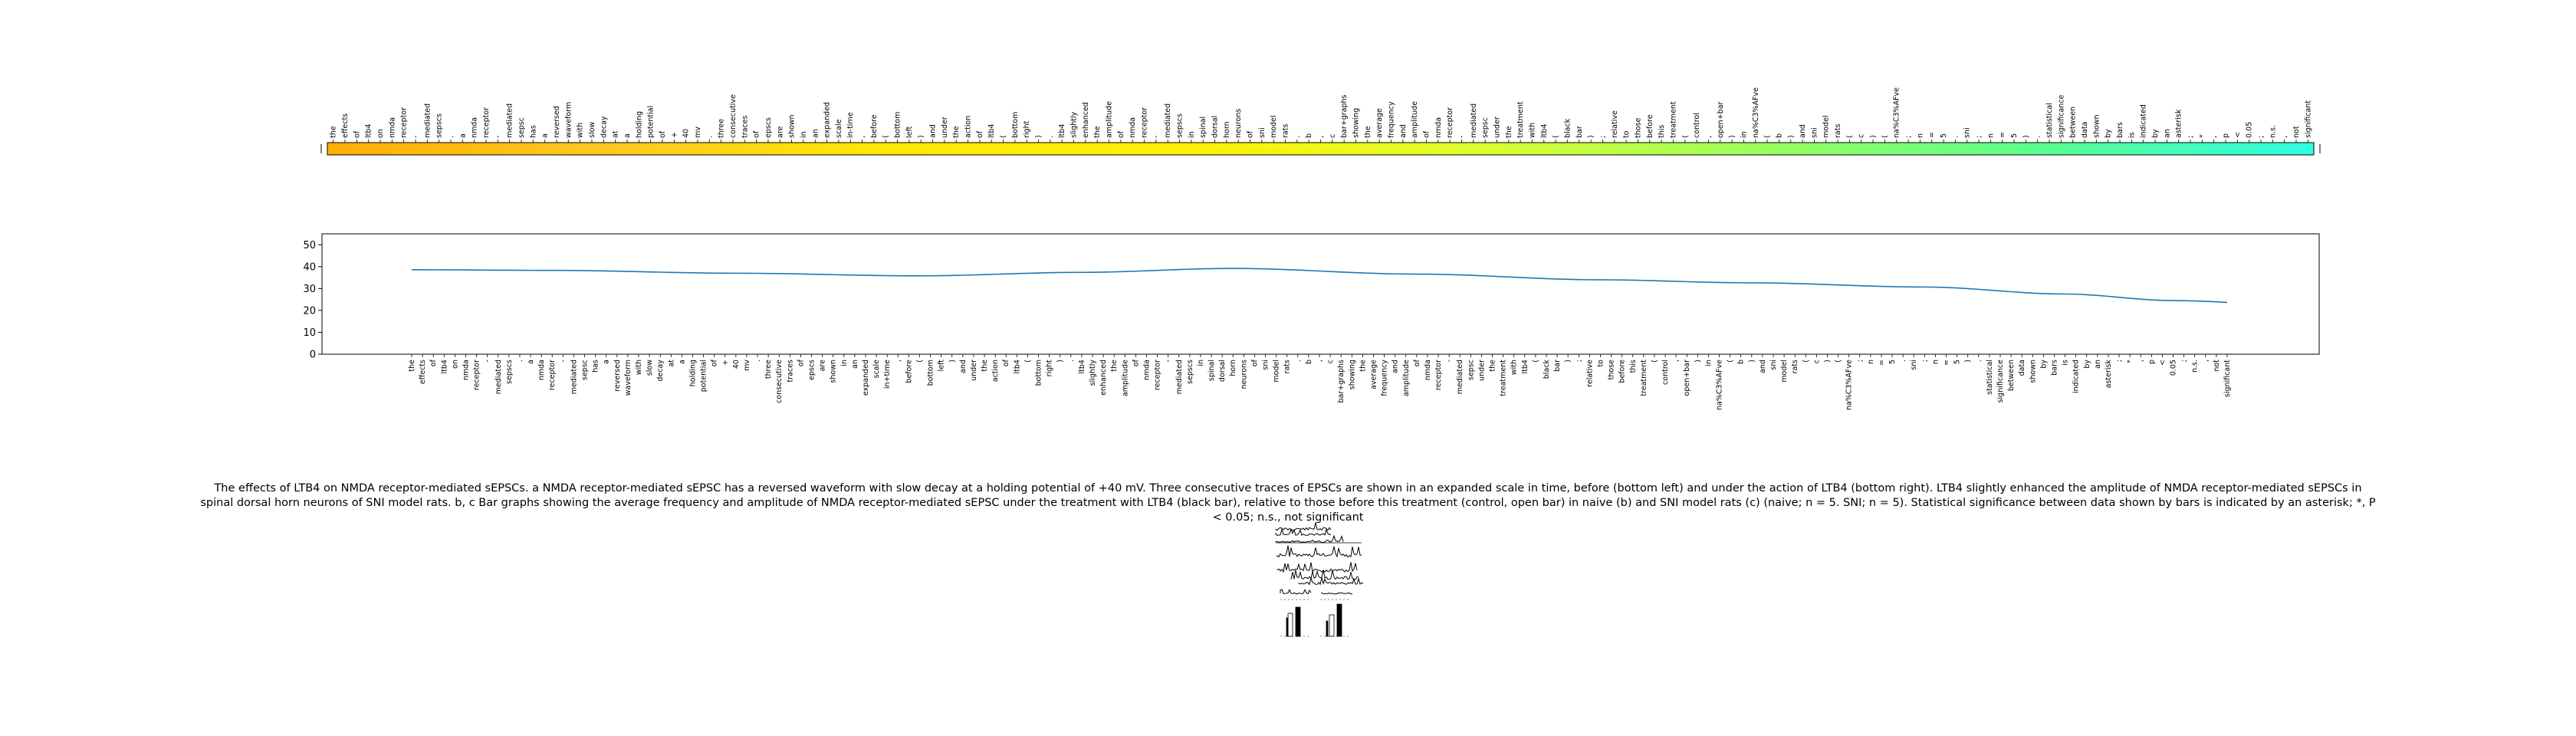 This screenshot has height=736, width=2576. Describe the element at coordinates (671, 363) in the screenshot. I see `x-tick-label: at` at that location.